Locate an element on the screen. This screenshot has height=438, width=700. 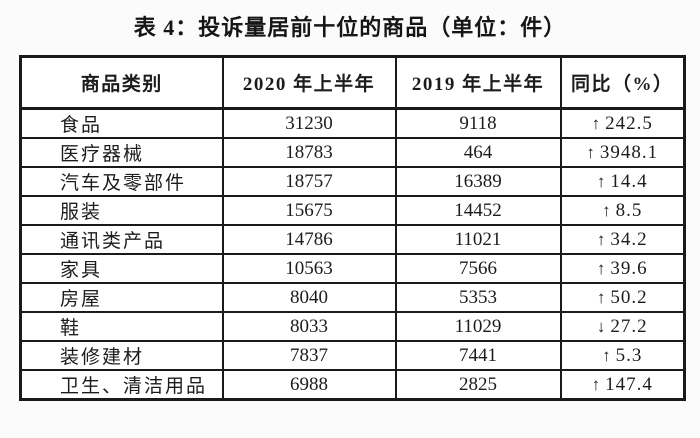
value-2019: 464 is located at coordinates (478, 152).